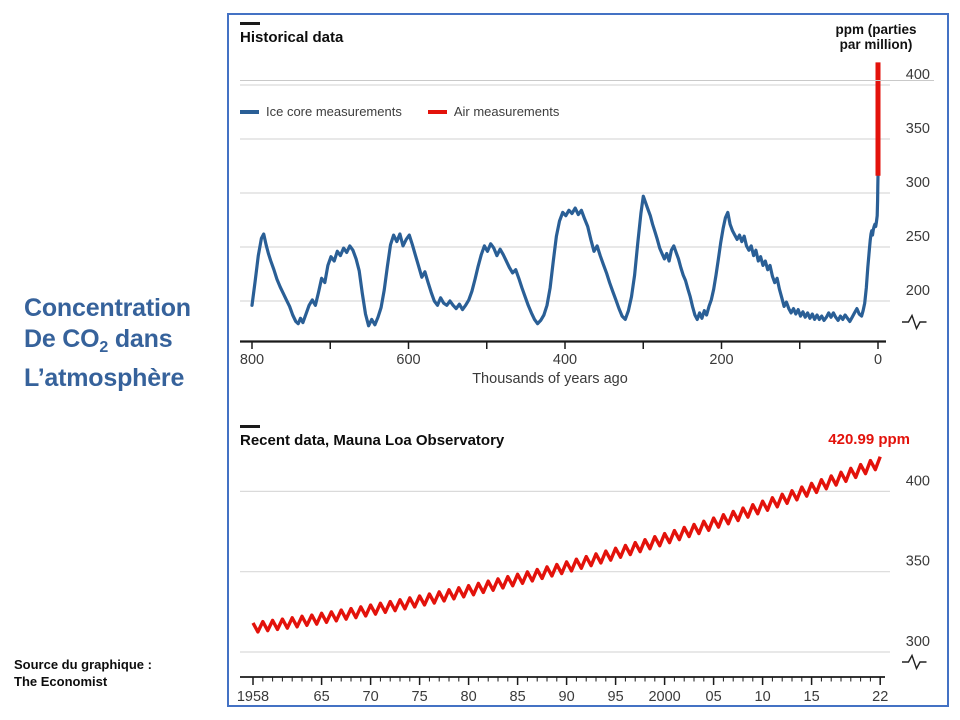  What do you see at coordinates (506, 111) in the screenshot?
I see `legend-label: Air measurements` at bounding box center [506, 111].